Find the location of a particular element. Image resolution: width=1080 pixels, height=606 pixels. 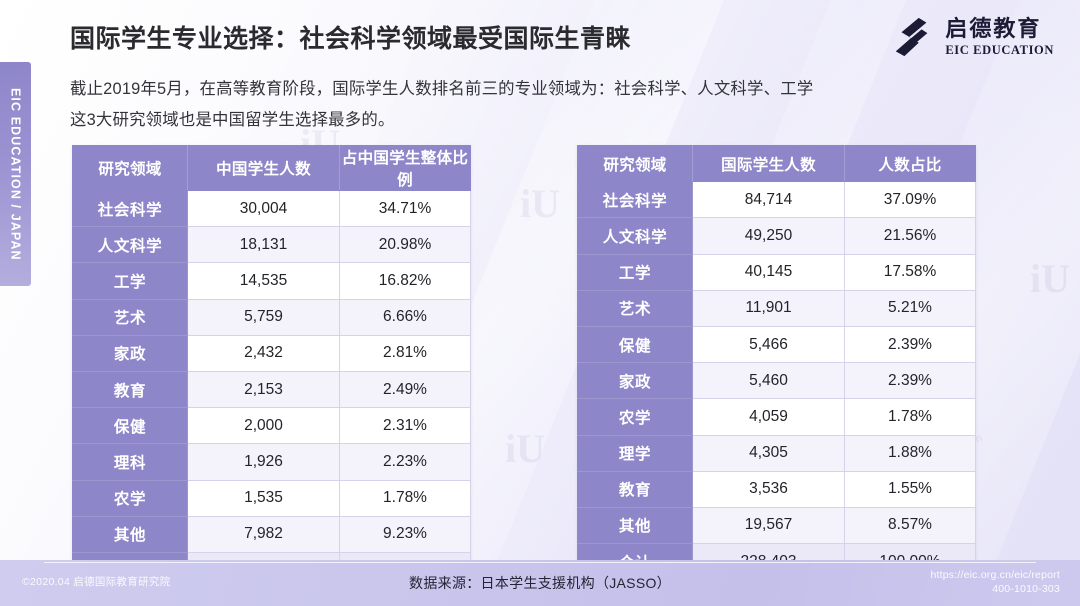

table-header-row: 研究领域 中国学生人数 占中国学生整体比例 is located at coordinates (271, 168).